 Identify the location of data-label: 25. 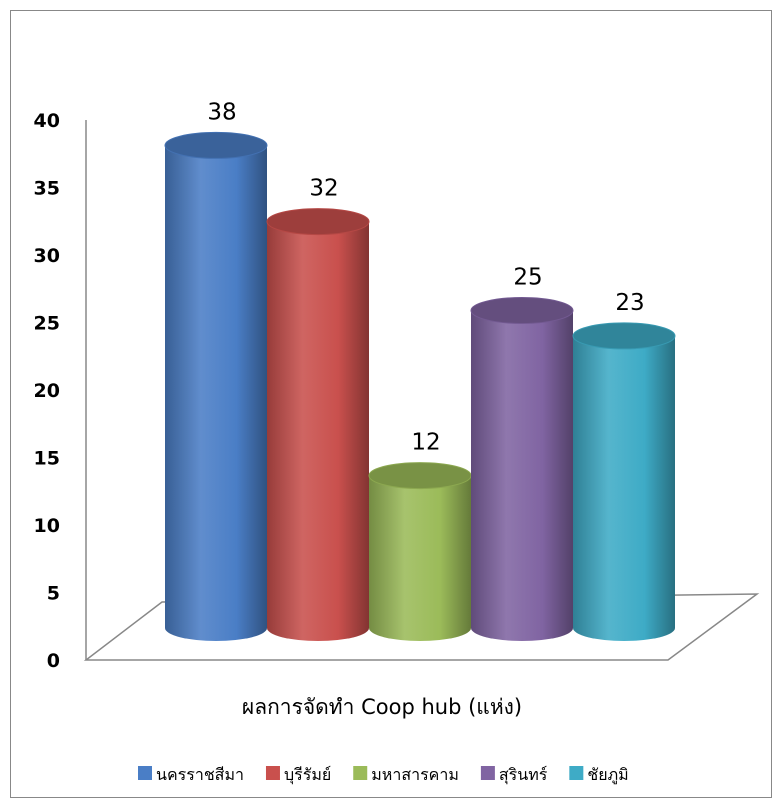
(527, 278).